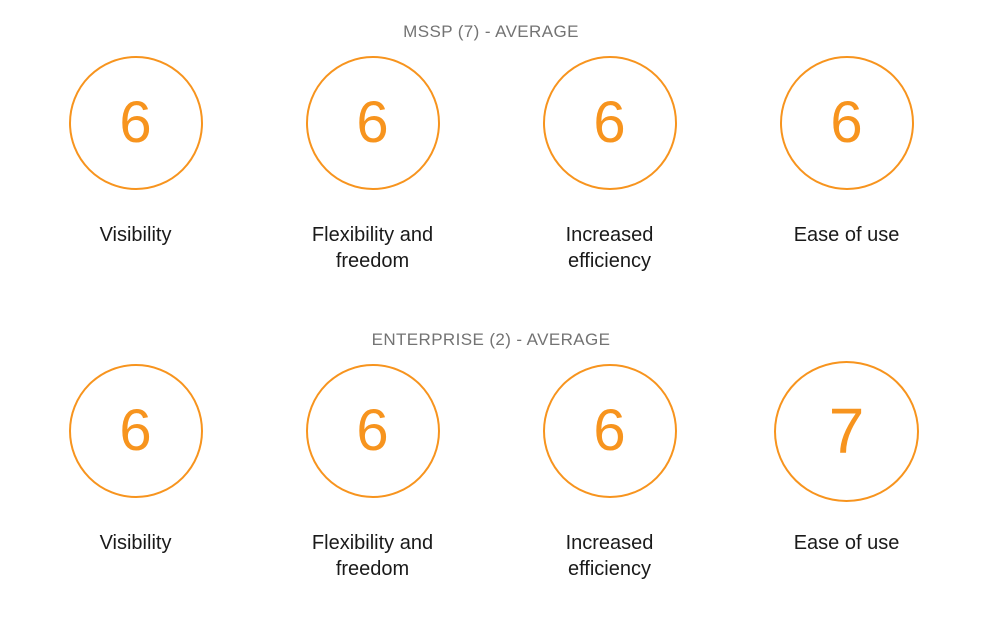 Image resolution: width=1007 pixels, height=621 pixels. Describe the element at coordinates (491, 31) in the screenshot. I see `section-title-mssp: MSSP (7) - AVERAGE` at that location.